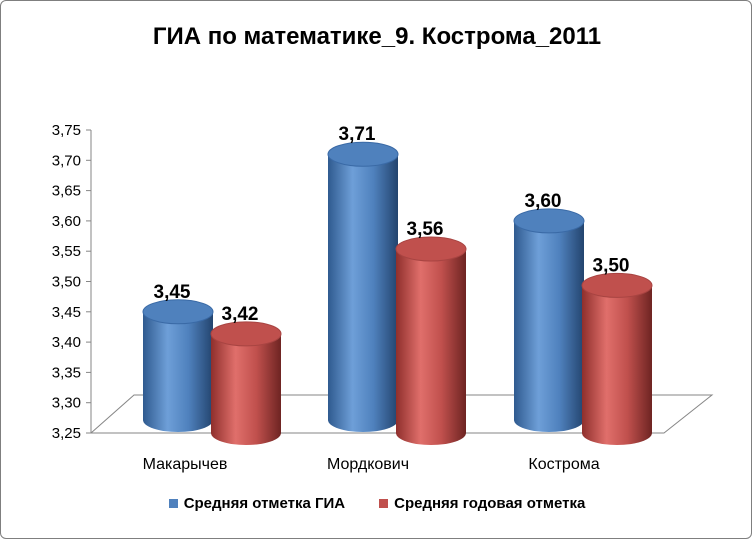  I want to click on data-label: 3,60, so click(543, 201).